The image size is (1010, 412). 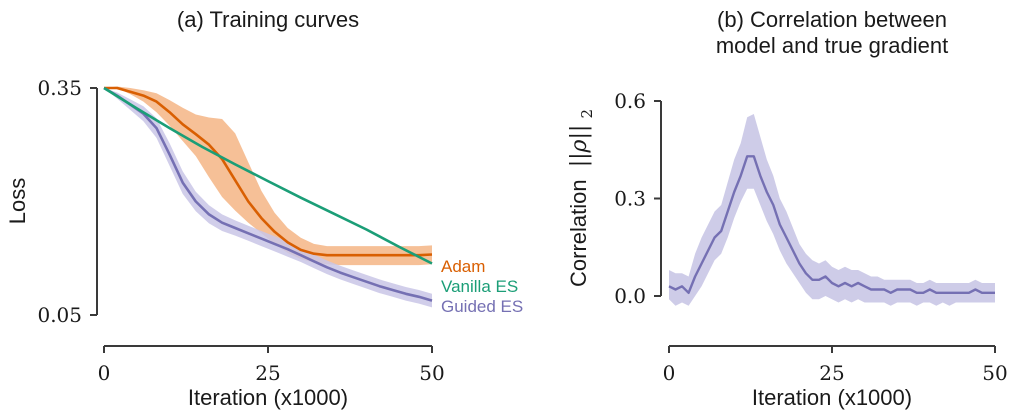 I want to click on y-tick-label: 0.6, so click(x=630, y=101).